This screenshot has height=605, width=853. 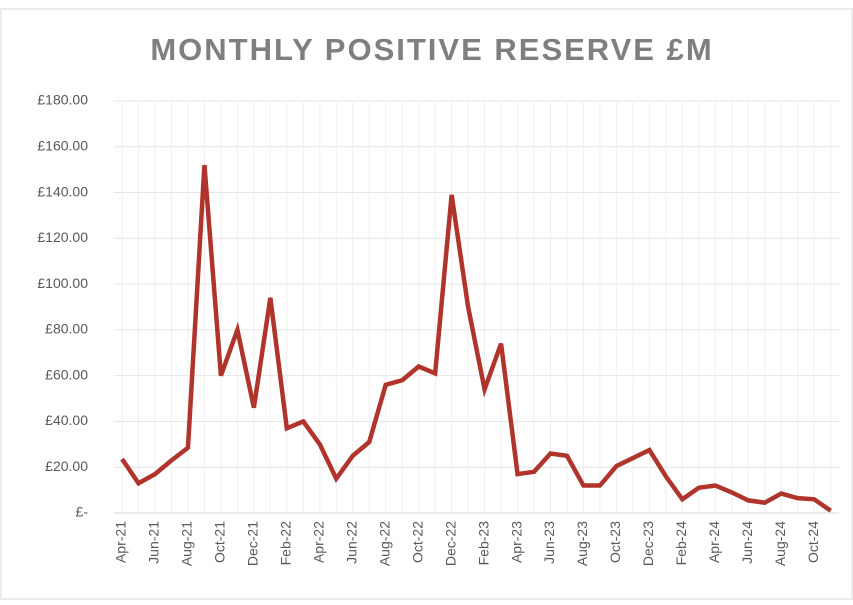 I want to click on x-tick-label: Jun-22, so click(x=351, y=542).